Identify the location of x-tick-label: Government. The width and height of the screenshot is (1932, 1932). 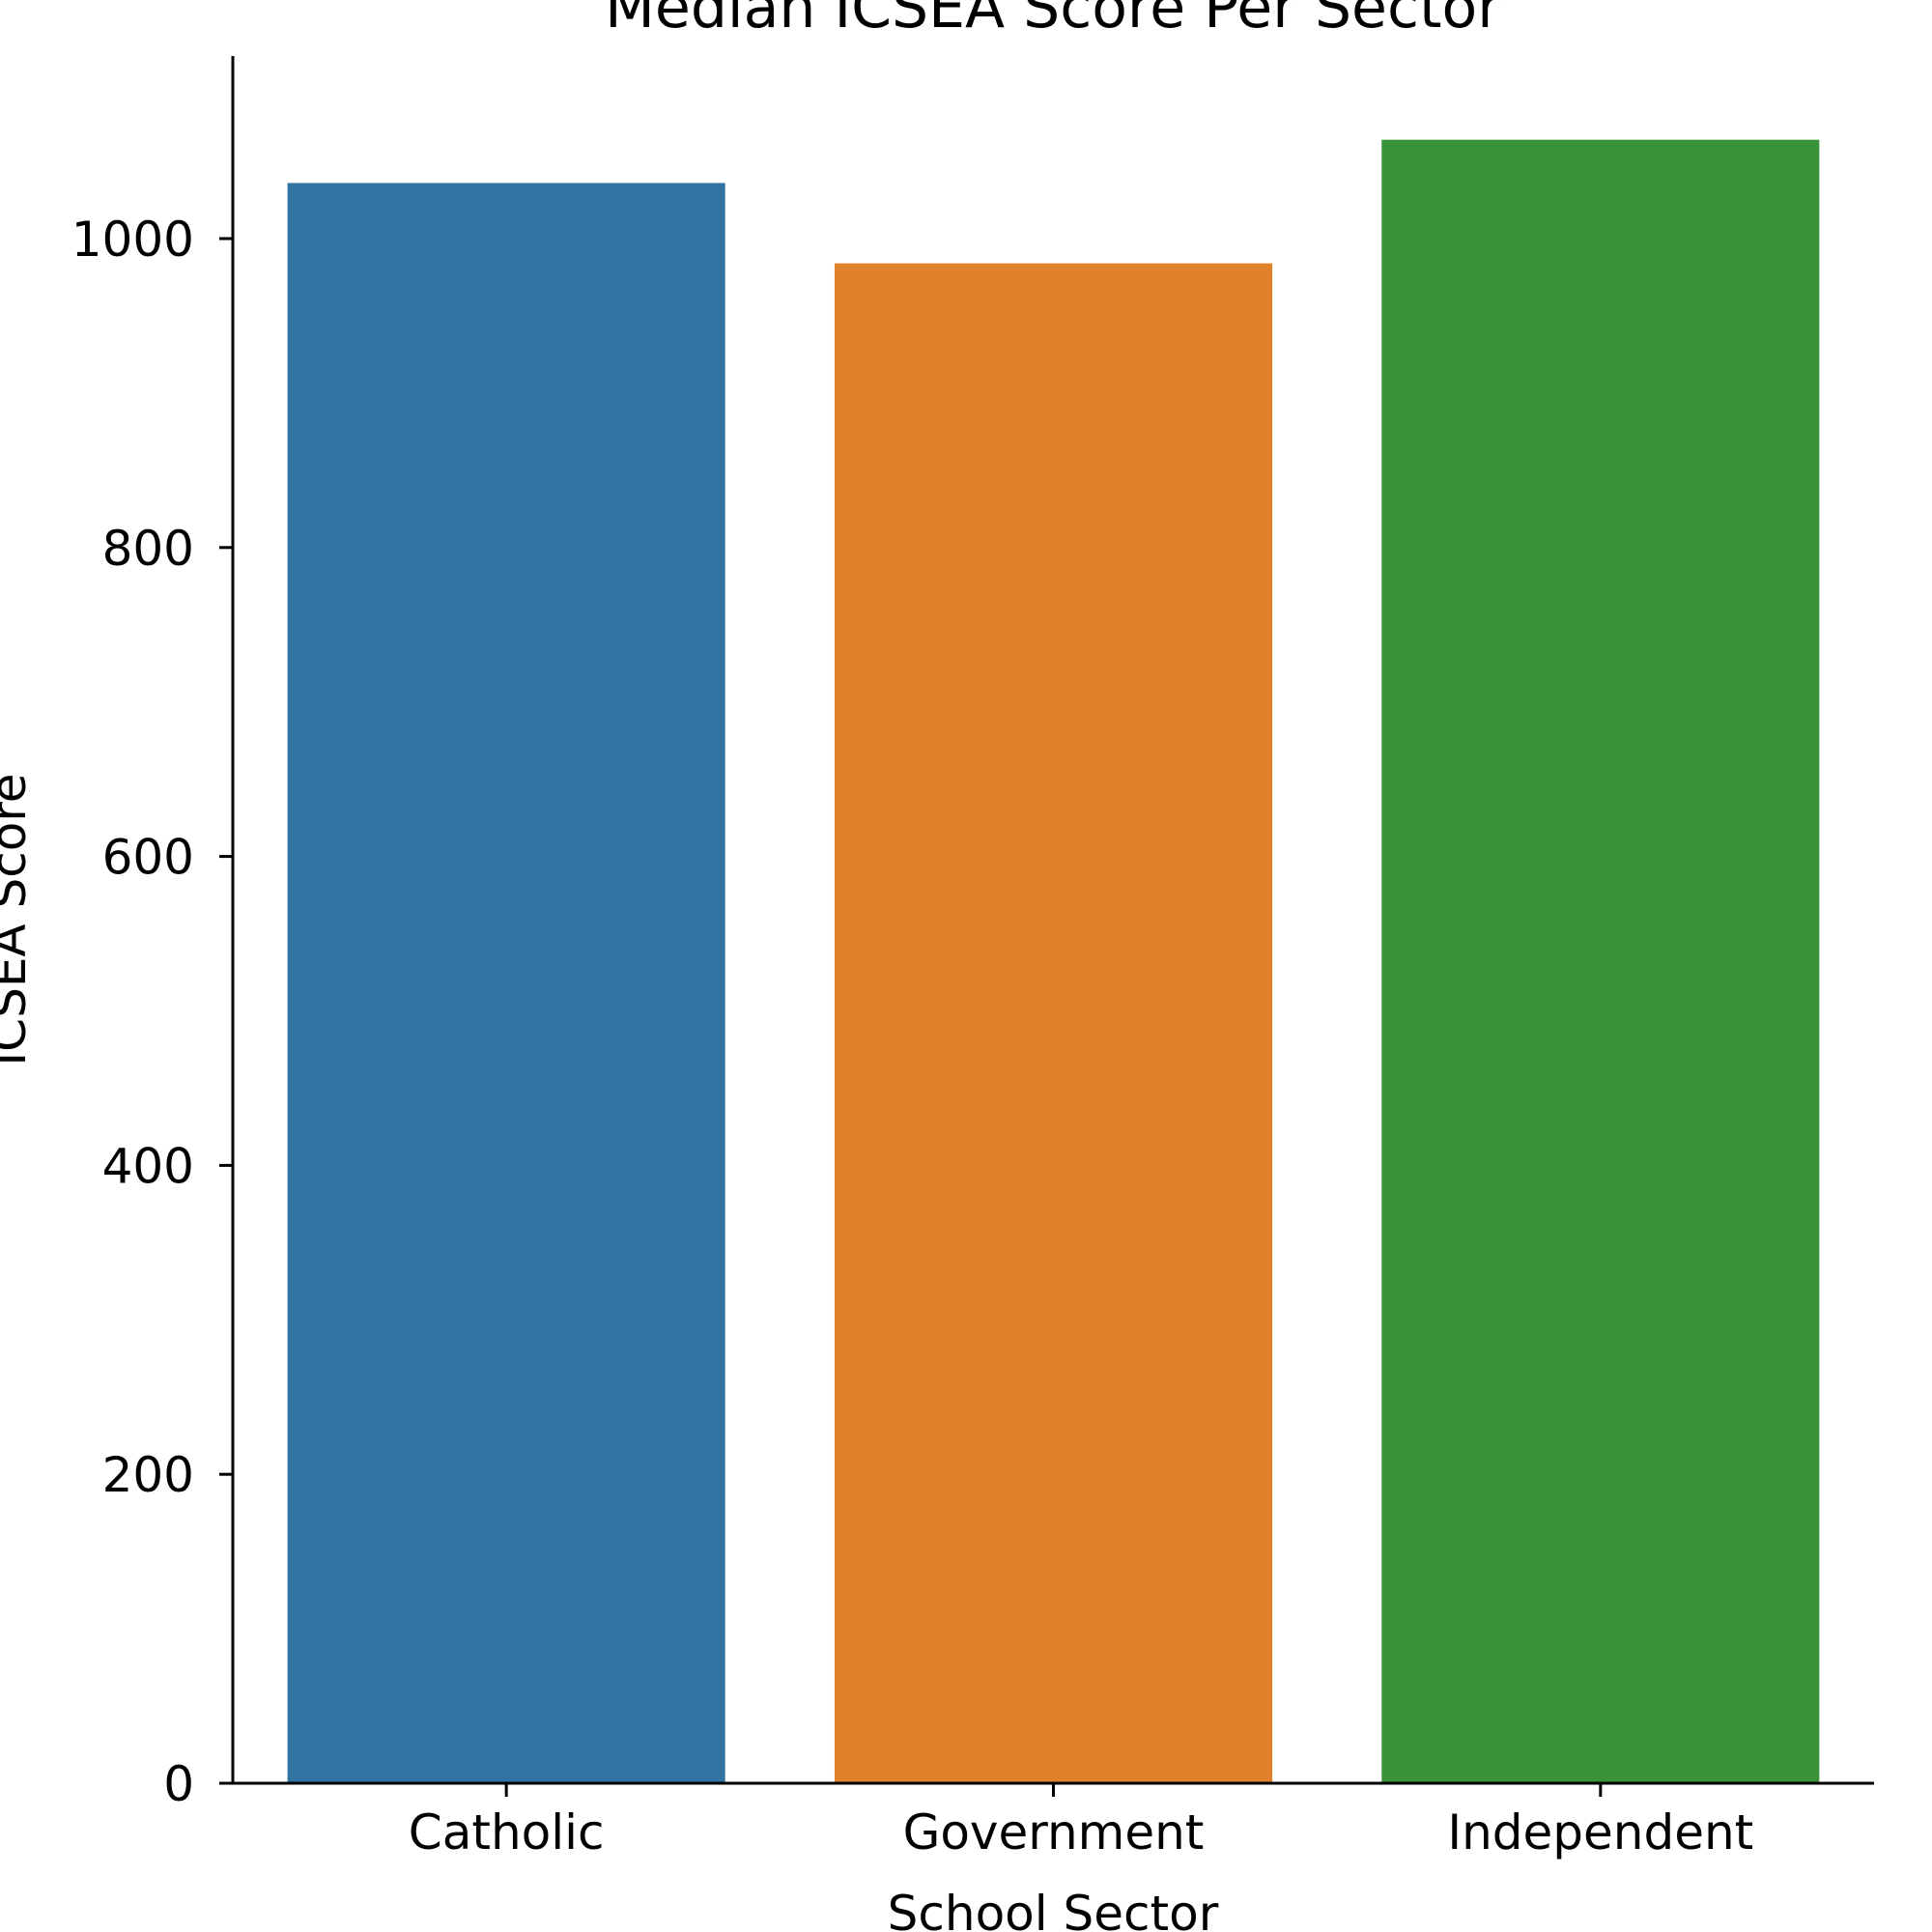
(1054, 1832).